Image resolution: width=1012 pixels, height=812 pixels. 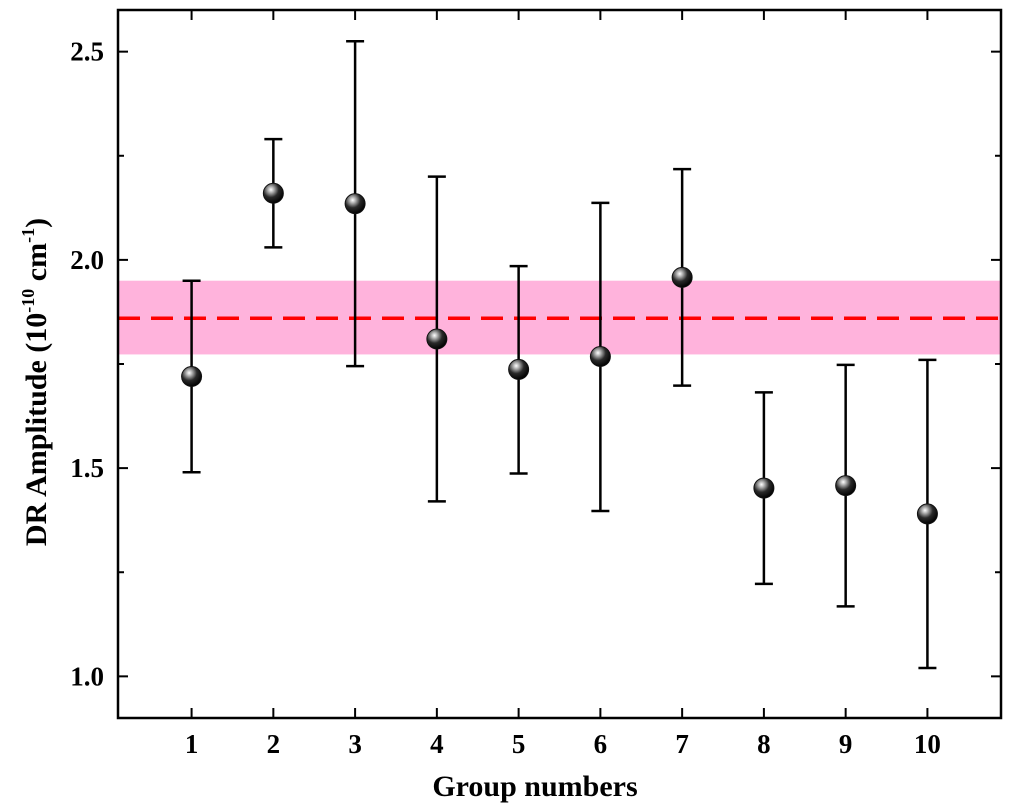 I want to click on y-axis-title-exp1: -10, so click(x=28, y=301).